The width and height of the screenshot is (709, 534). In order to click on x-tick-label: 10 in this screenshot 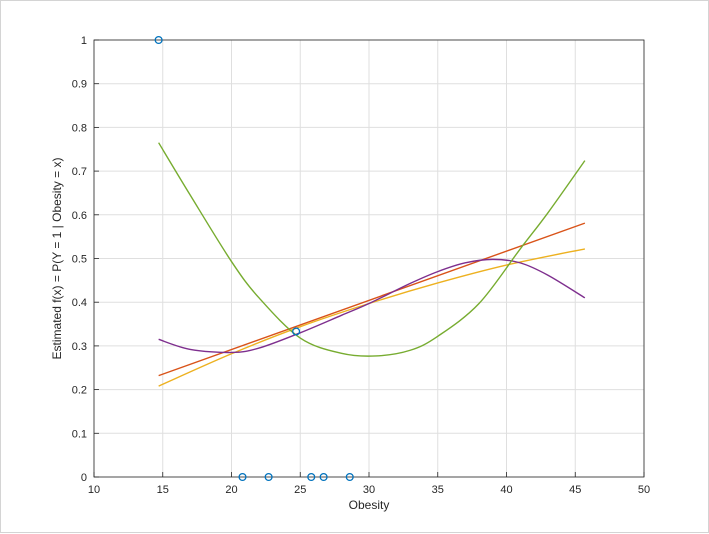, I will do `click(94, 490)`.